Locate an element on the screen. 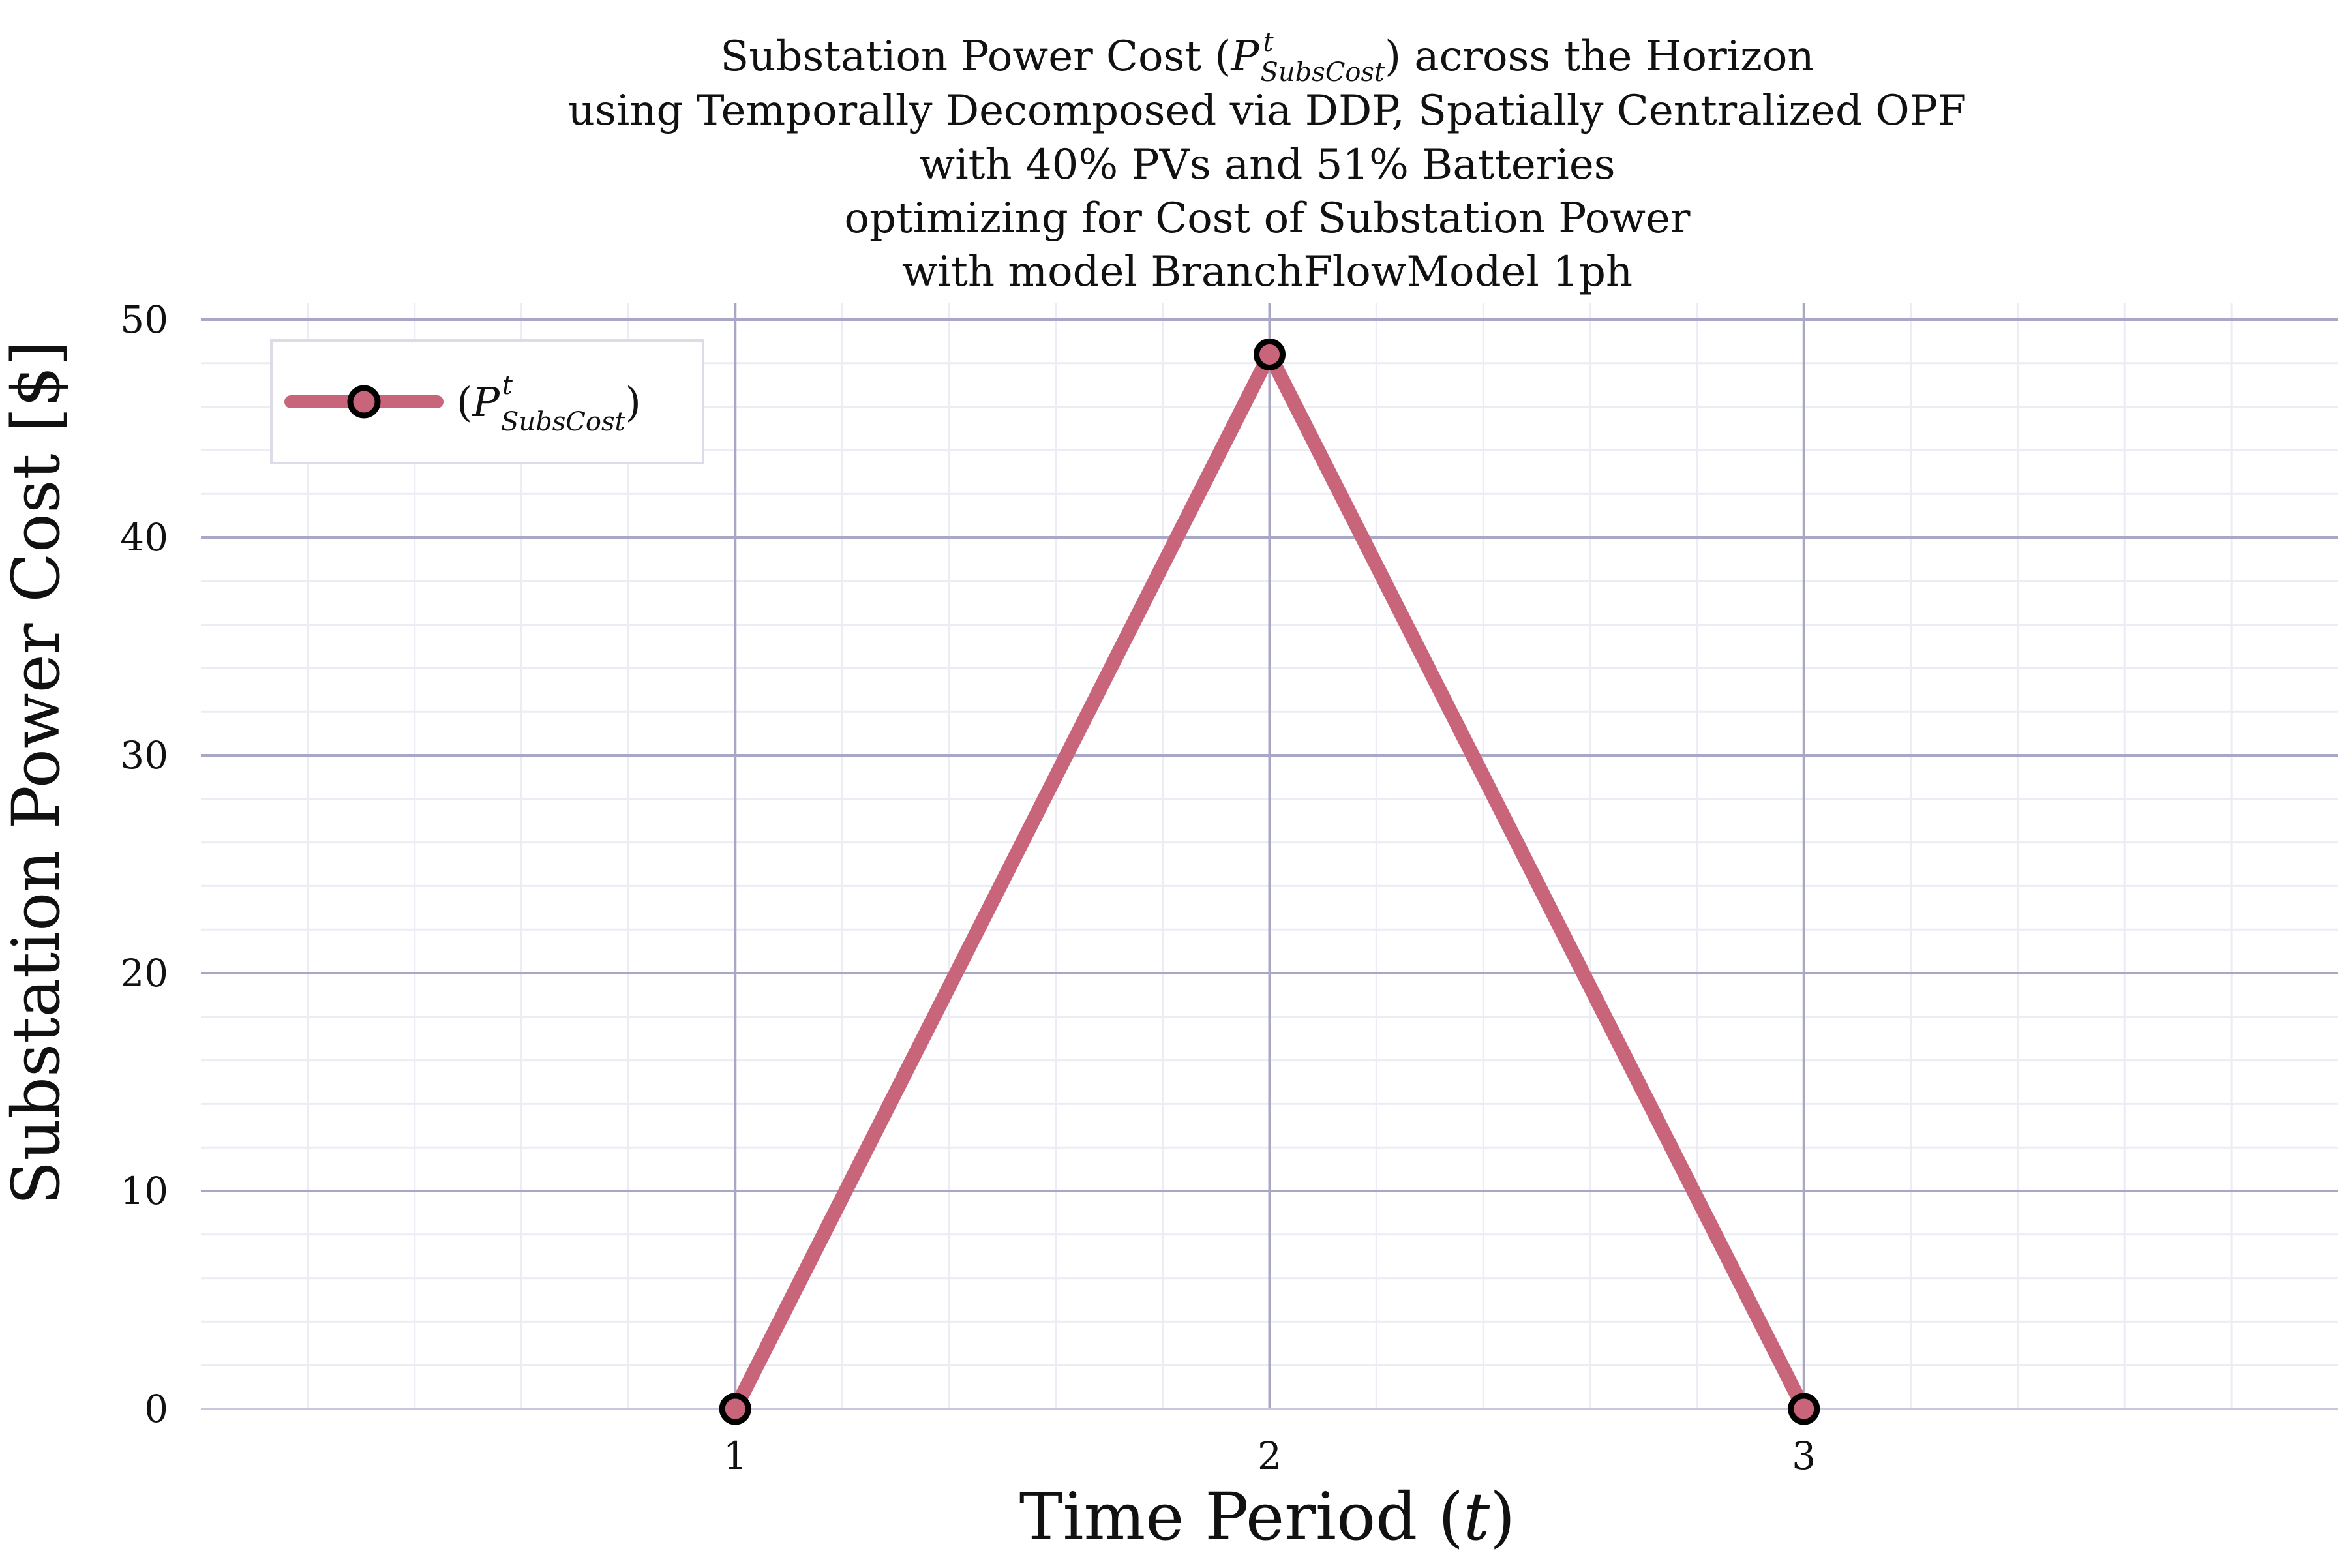 The image size is (2348, 1568). y-tick-label: 20 is located at coordinates (144, 973).